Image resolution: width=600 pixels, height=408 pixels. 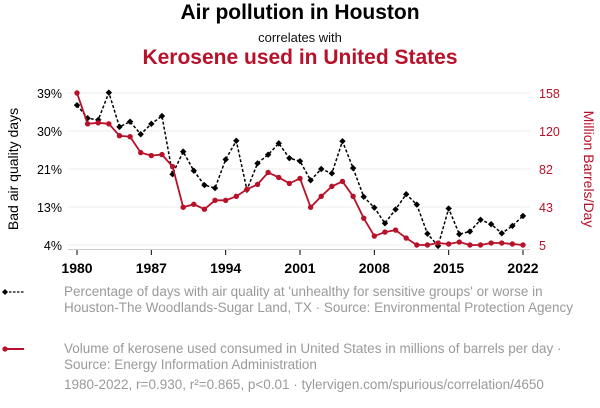 I want to click on y-axis-left-label: Bad air quality days, so click(x=13, y=169).